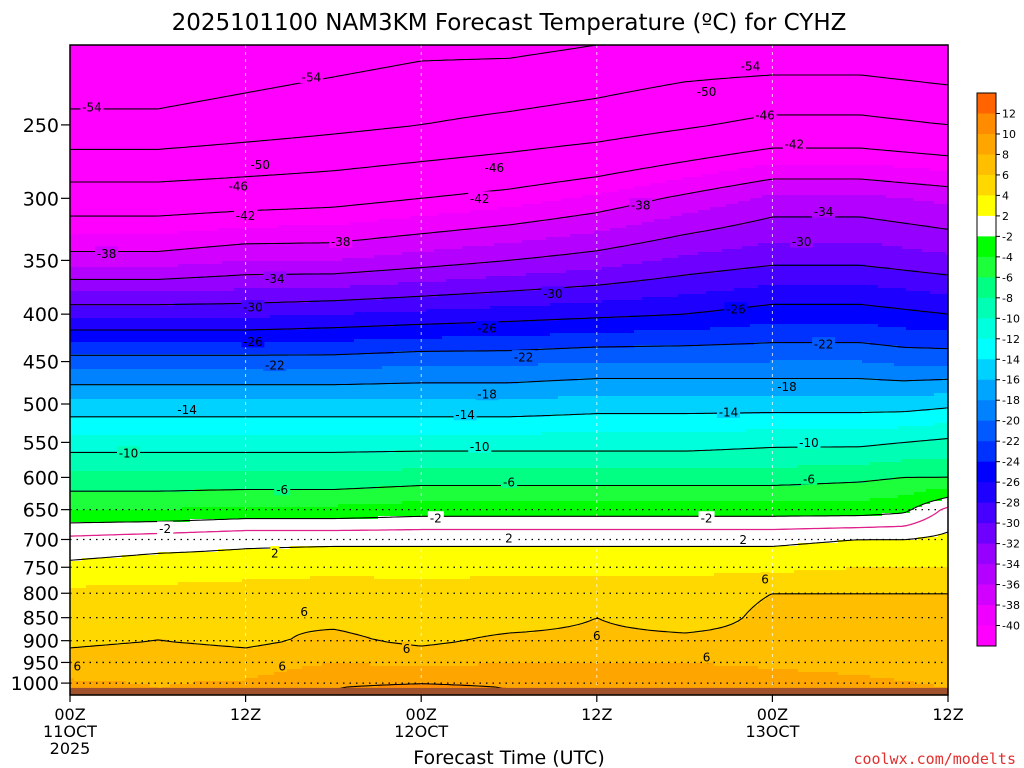  What do you see at coordinates (1011, 544) in the screenshot?
I see `colorbar-tick-label: -32` at bounding box center [1011, 544].